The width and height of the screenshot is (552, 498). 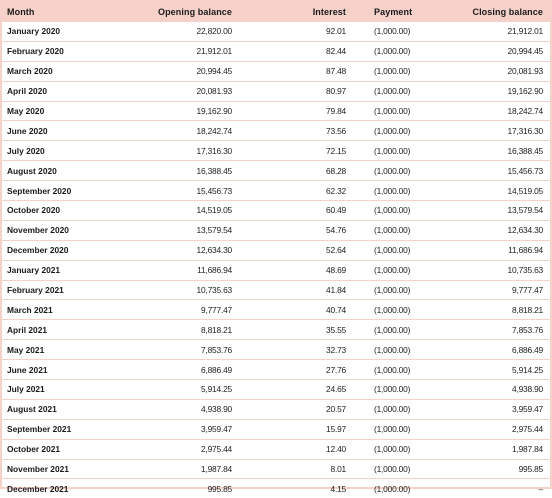 What do you see at coordinates (295, 171) in the screenshot?
I see `cell-interest: 68.28` at bounding box center [295, 171].